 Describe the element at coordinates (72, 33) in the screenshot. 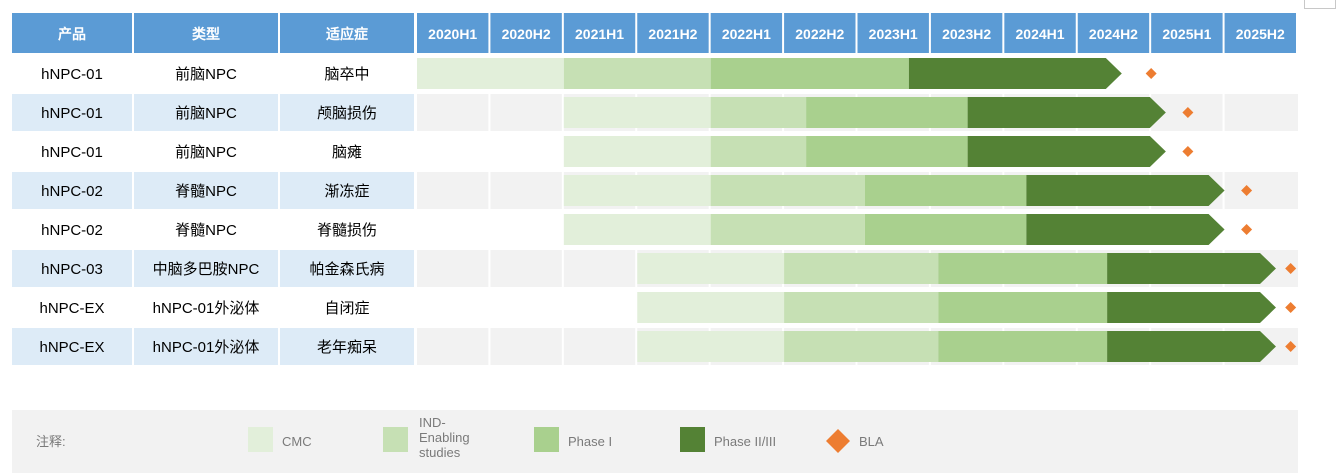

I see `header-cell-product` at that location.